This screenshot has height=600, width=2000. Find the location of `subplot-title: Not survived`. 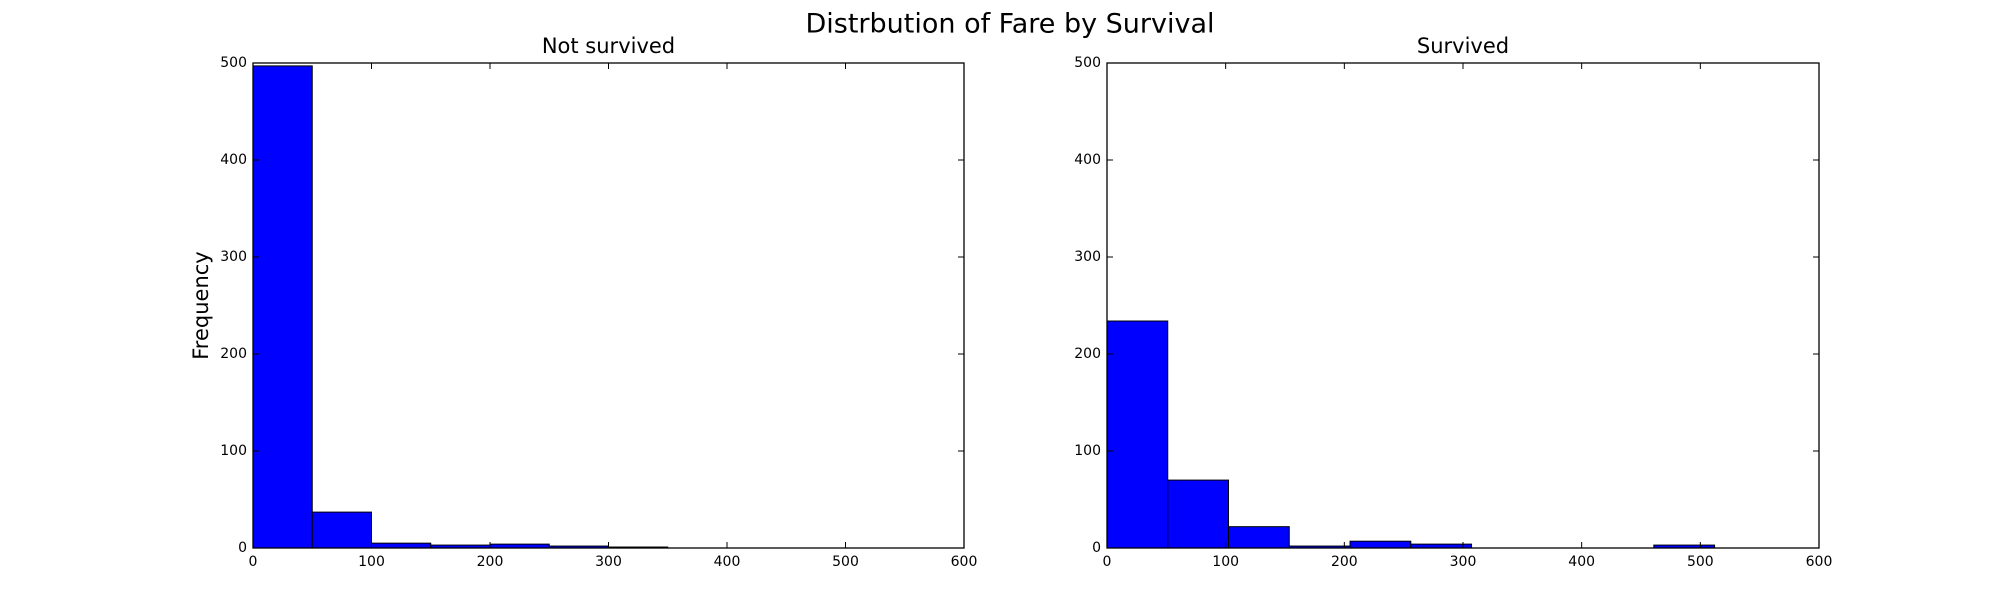

subplot-title: Not survived is located at coordinates (608, 46).